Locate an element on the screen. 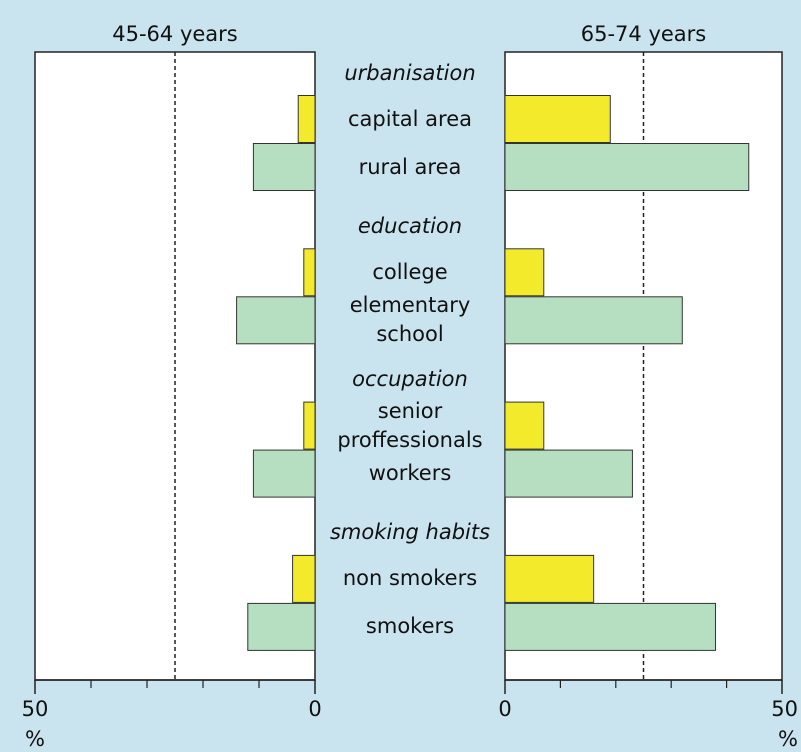  category-label: rural area is located at coordinates (410, 166).